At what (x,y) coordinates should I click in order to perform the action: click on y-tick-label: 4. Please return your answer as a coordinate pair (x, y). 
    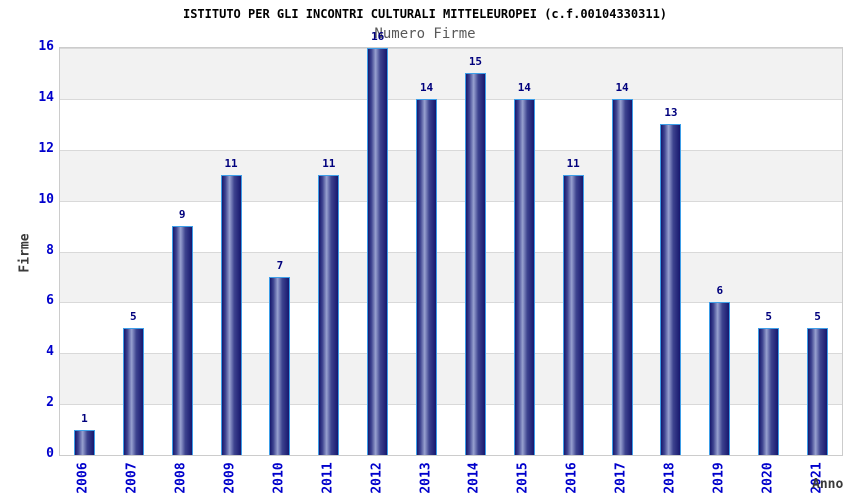
    Looking at the image, I should click on (50, 352).